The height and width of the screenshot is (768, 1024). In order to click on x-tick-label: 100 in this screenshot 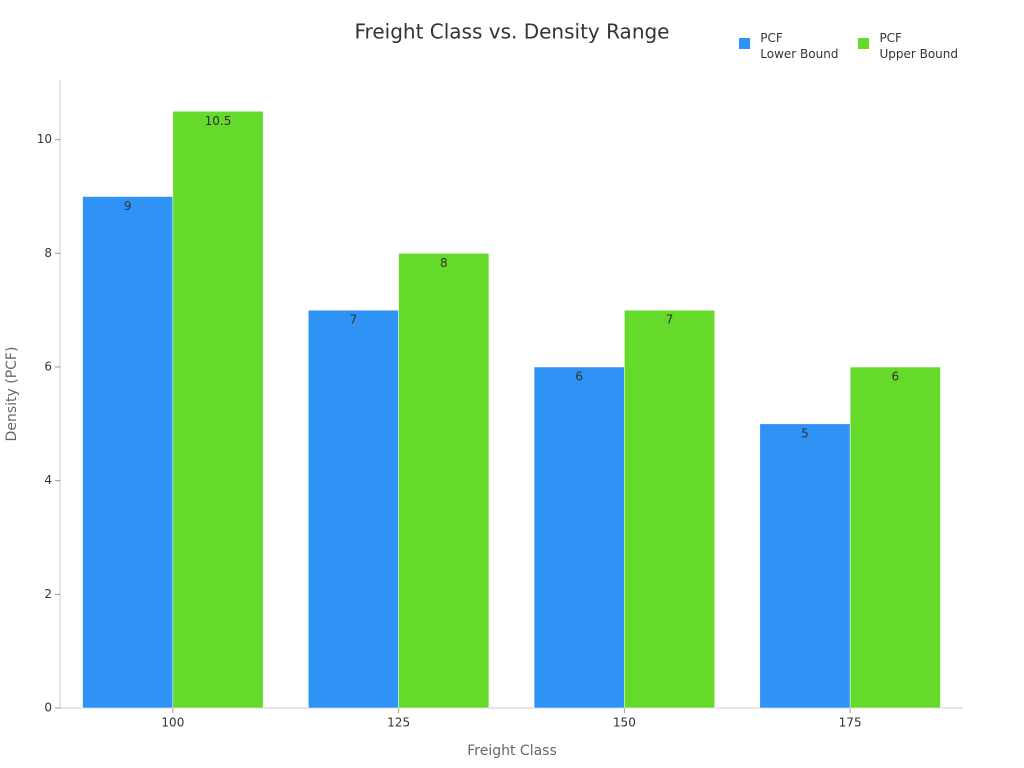, I will do `click(172, 723)`.